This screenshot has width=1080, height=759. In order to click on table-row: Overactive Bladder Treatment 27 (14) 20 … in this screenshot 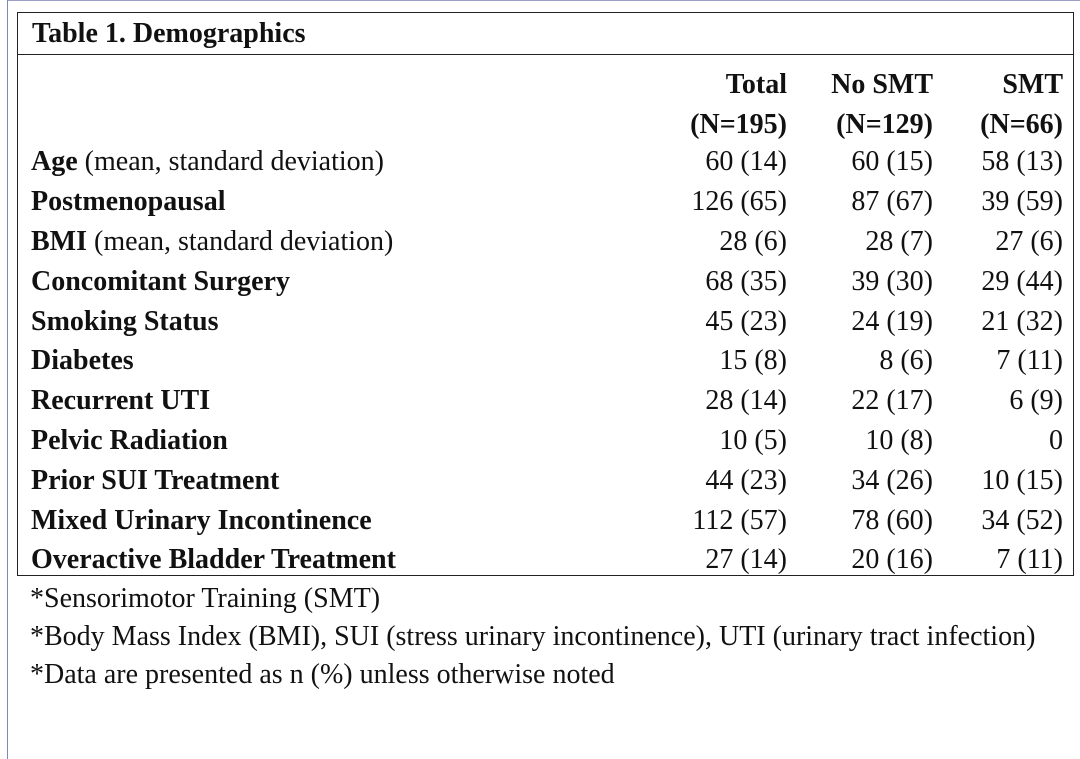, I will do `click(547, 561)`.